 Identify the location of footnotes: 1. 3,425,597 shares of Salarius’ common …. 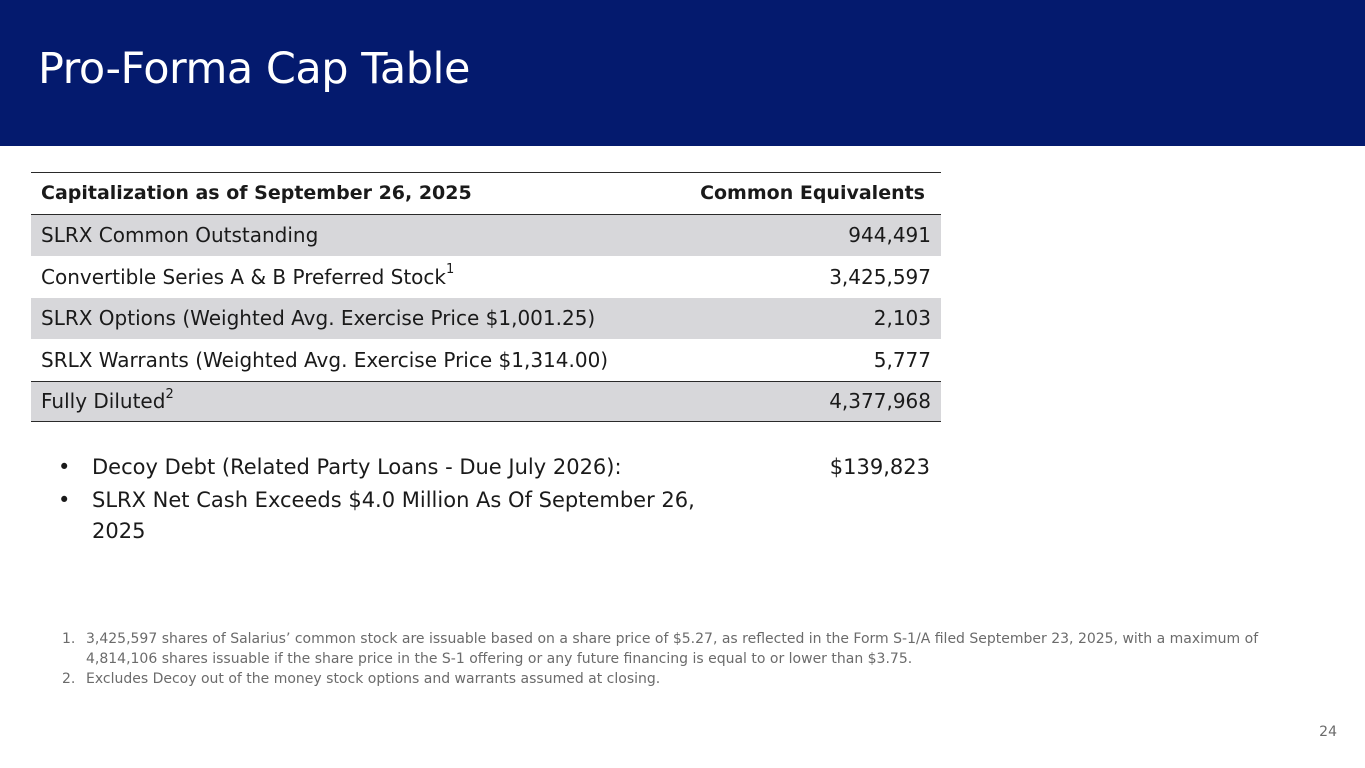
(687, 659).